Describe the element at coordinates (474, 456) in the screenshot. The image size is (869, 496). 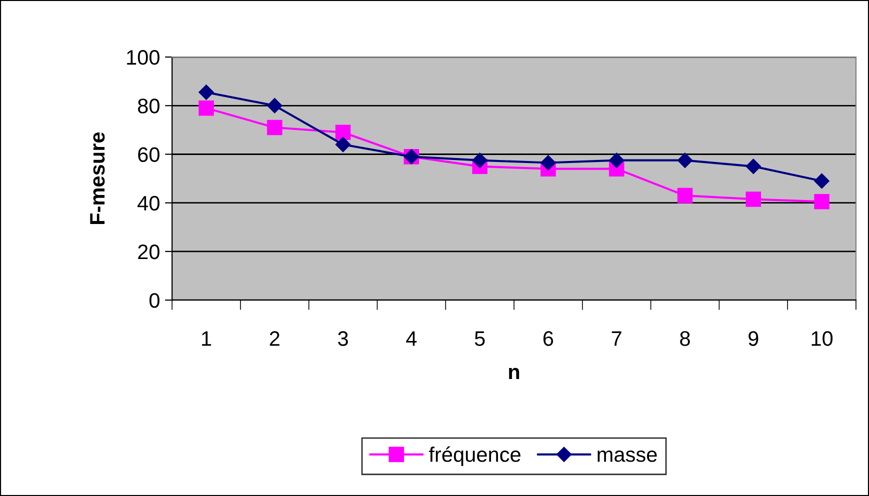
I see `legend-label: fréquence` at that location.